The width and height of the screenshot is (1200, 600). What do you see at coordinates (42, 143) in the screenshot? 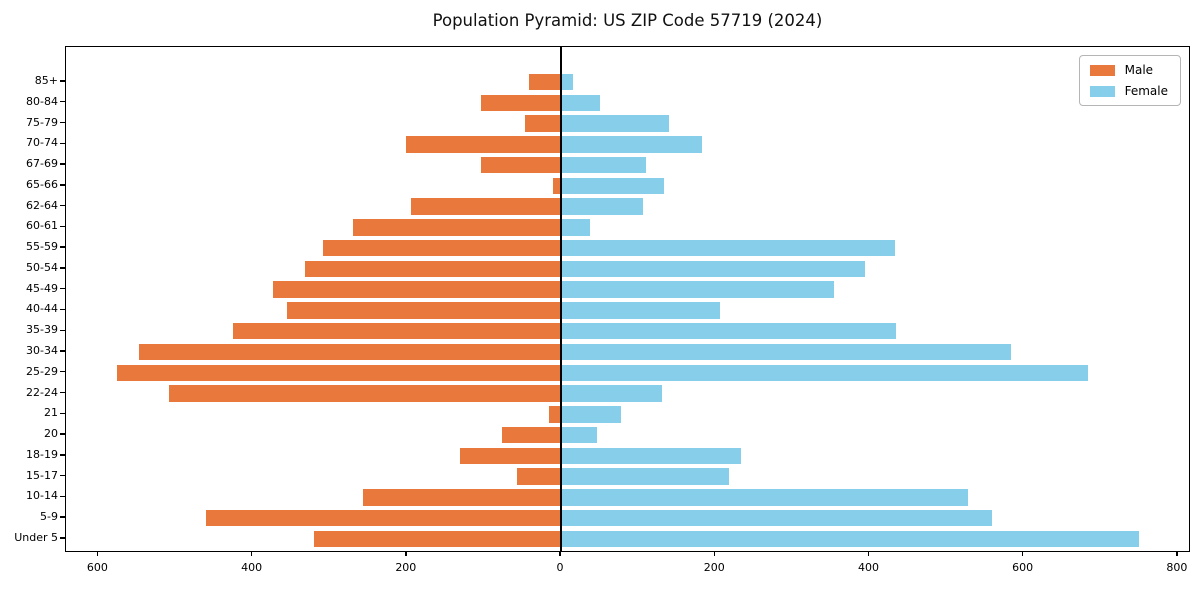
I see `y-tick-label: 70-74` at bounding box center [42, 143].